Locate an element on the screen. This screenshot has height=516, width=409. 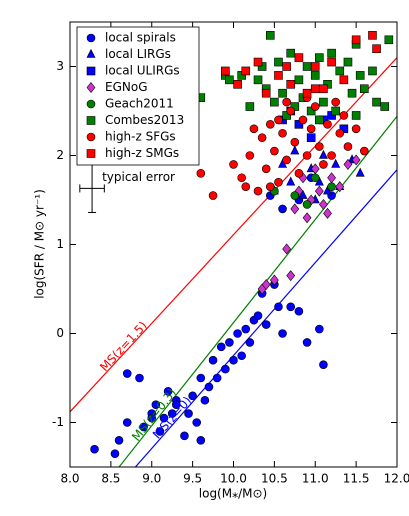
legend-label: local LIRGs is located at coordinates (138, 54).